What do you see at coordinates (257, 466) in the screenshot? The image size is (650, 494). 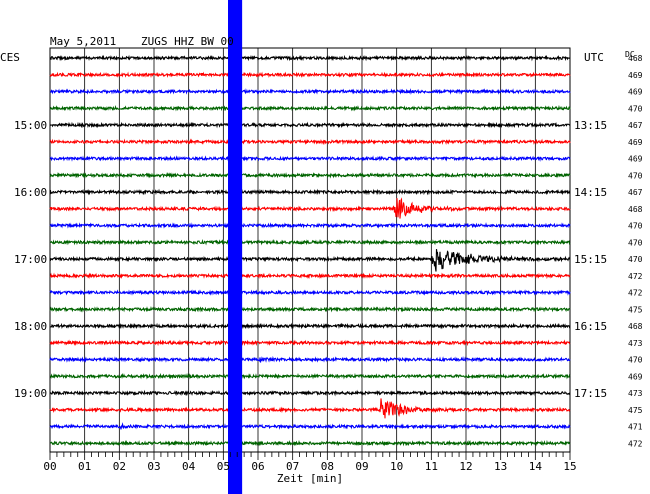 I see `x-tick-label-06: 06` at bounding box center [257, 466].